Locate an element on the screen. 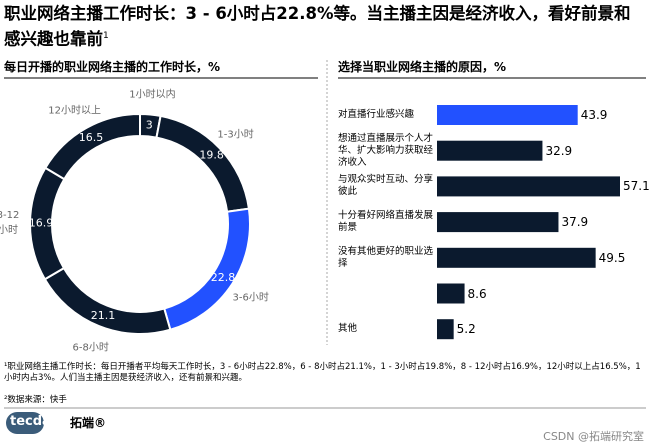 The image size is (650, 447). title-sup: 1 is located at coordinates (106, 36).